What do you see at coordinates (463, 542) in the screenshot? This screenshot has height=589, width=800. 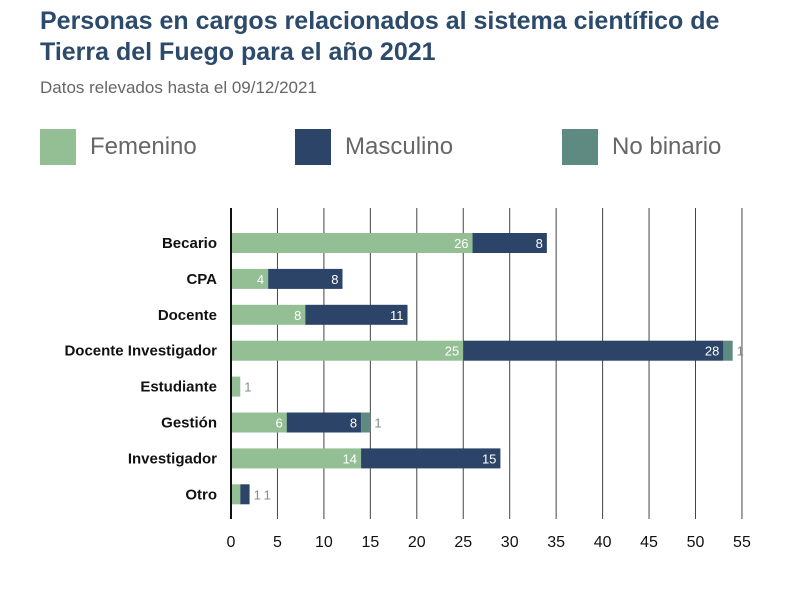 I see `x-tick-label: 25` at bounding box center [463, 542].